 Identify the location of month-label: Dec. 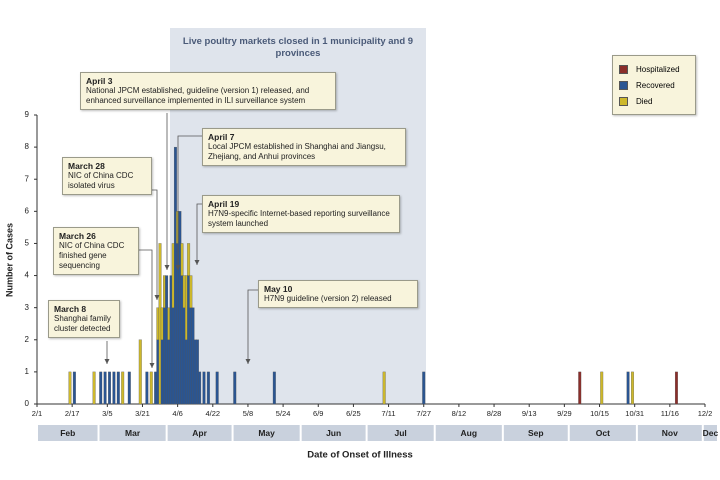
(711, 433).